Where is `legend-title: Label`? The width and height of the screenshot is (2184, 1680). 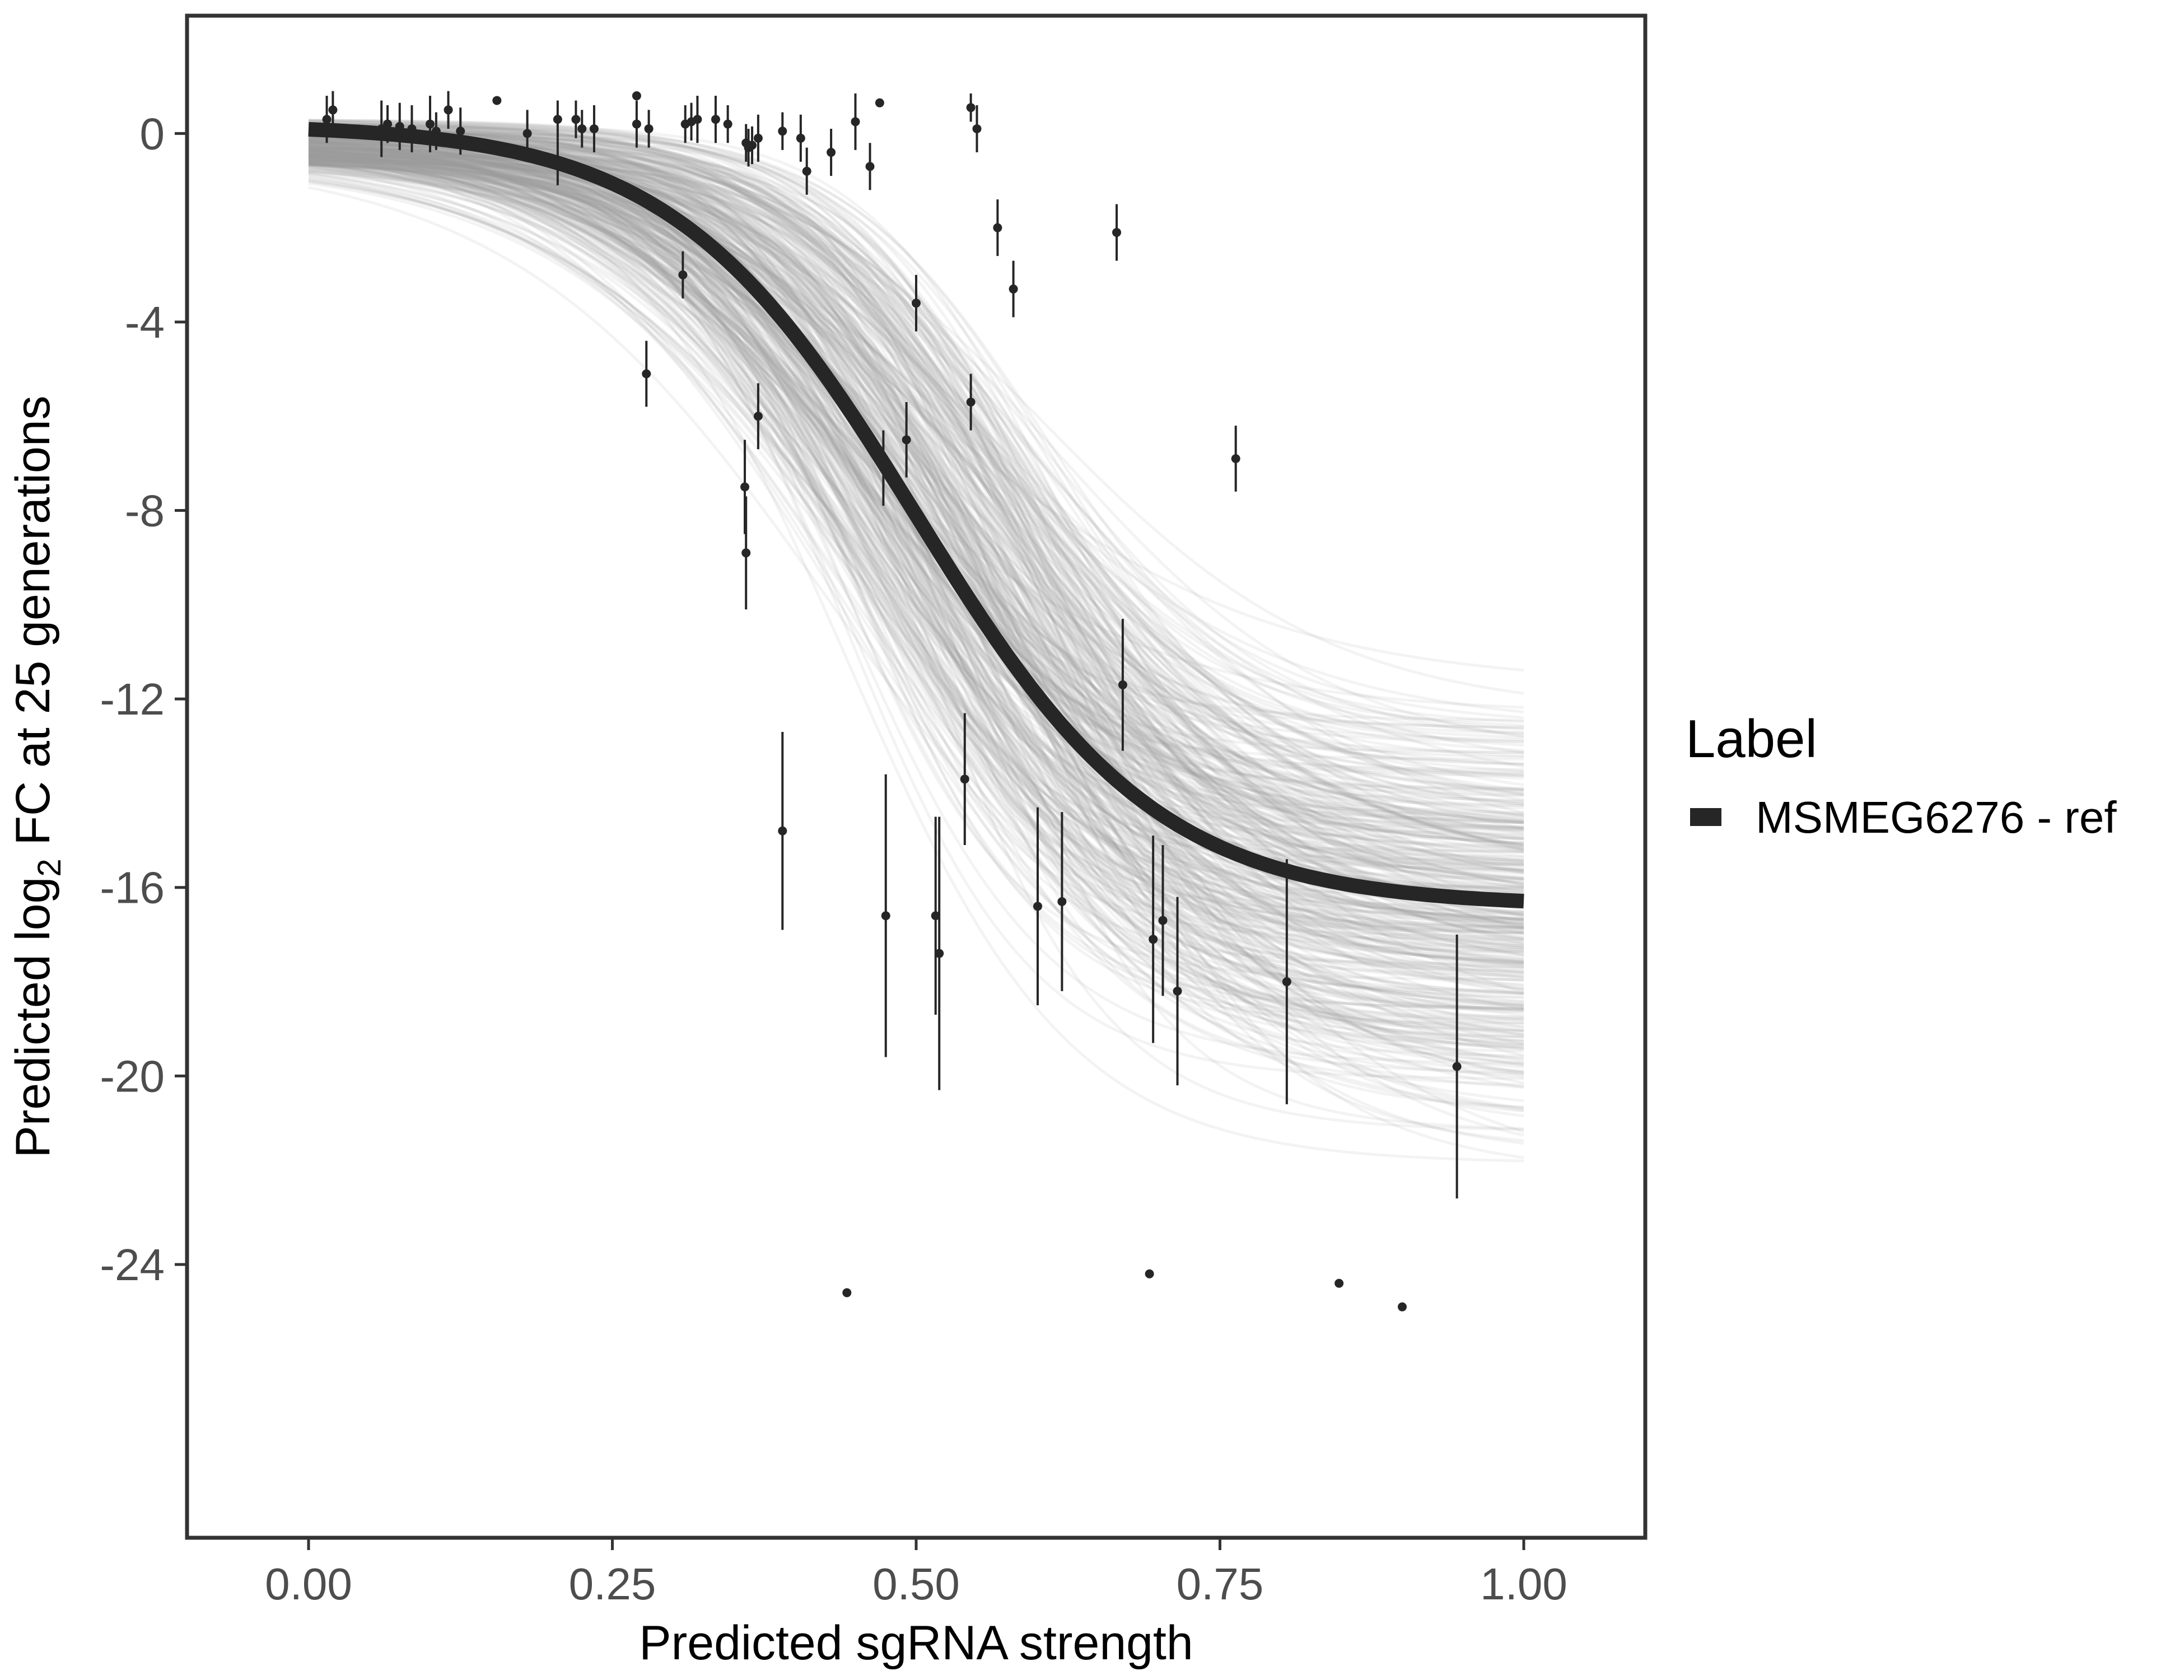 legend-title: Label is located at coordinates (1752, 739).